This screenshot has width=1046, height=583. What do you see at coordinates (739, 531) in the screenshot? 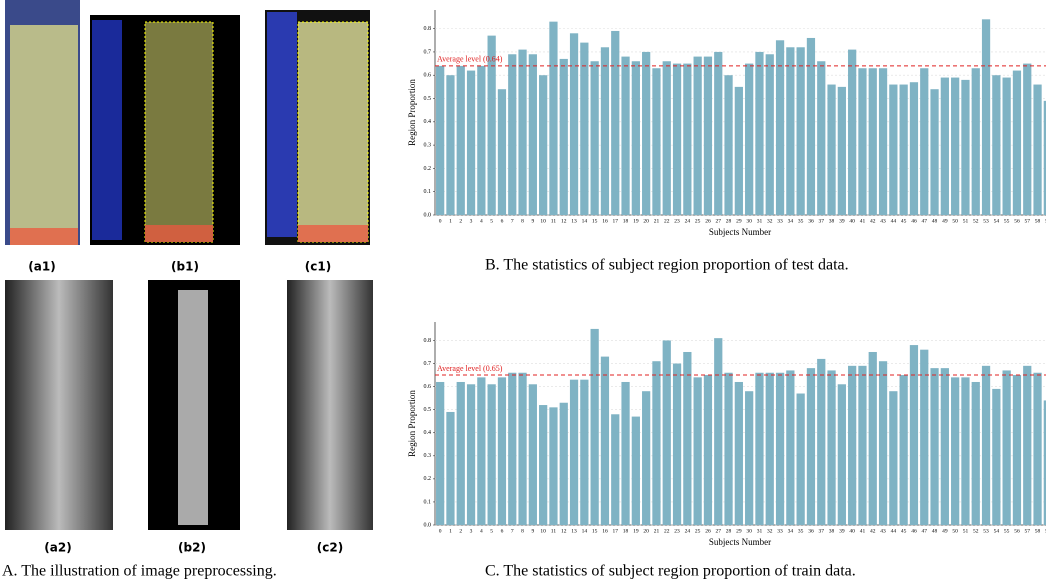
I see `x-tick-label: 29` at bounding box center [739, 531].